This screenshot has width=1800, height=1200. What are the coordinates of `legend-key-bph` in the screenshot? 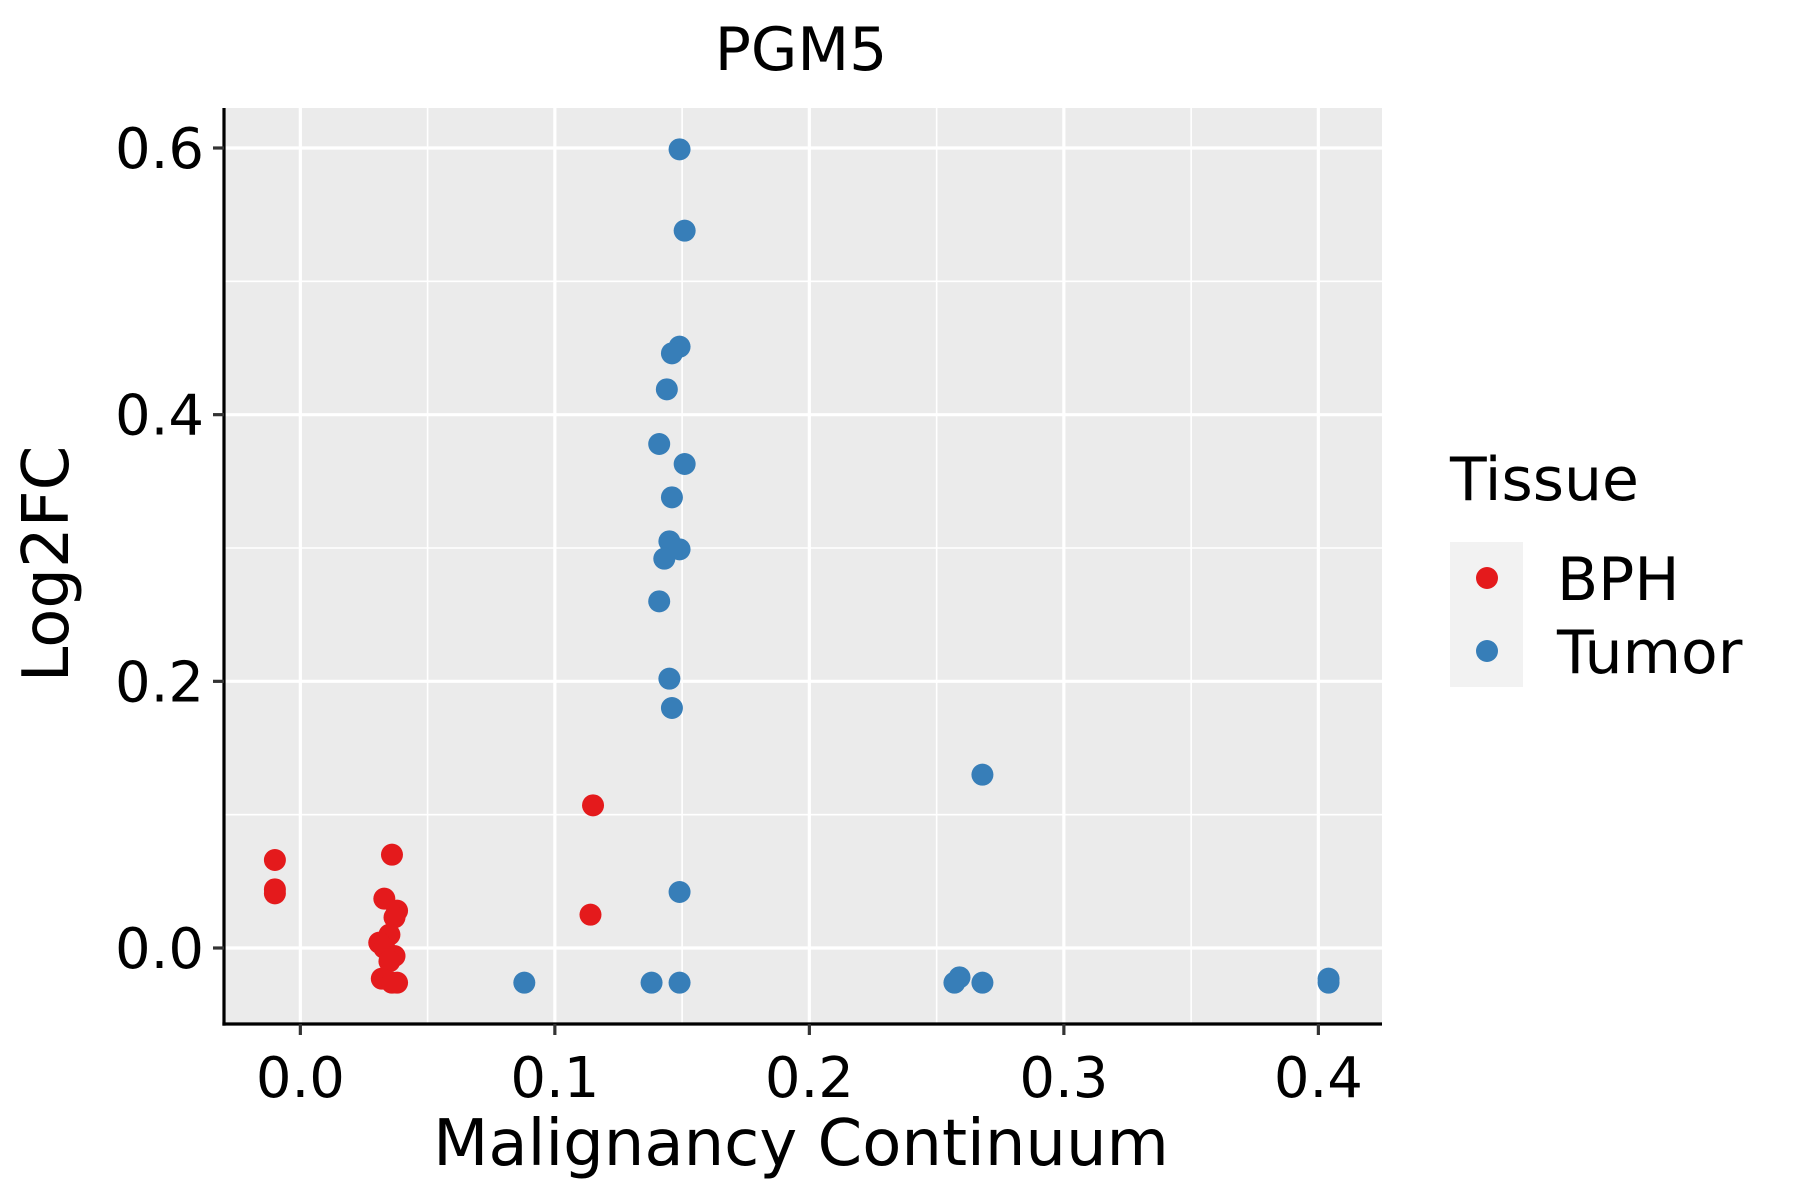 It's located at (1487, 578).